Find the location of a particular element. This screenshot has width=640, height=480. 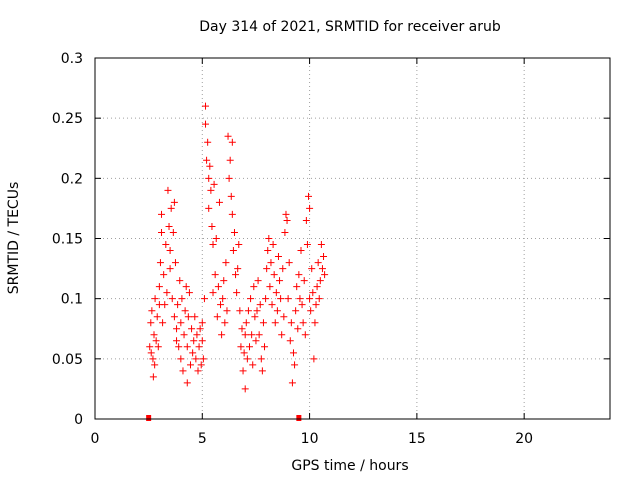

x-tick-label: 0 is located at coordinates (95, 439).